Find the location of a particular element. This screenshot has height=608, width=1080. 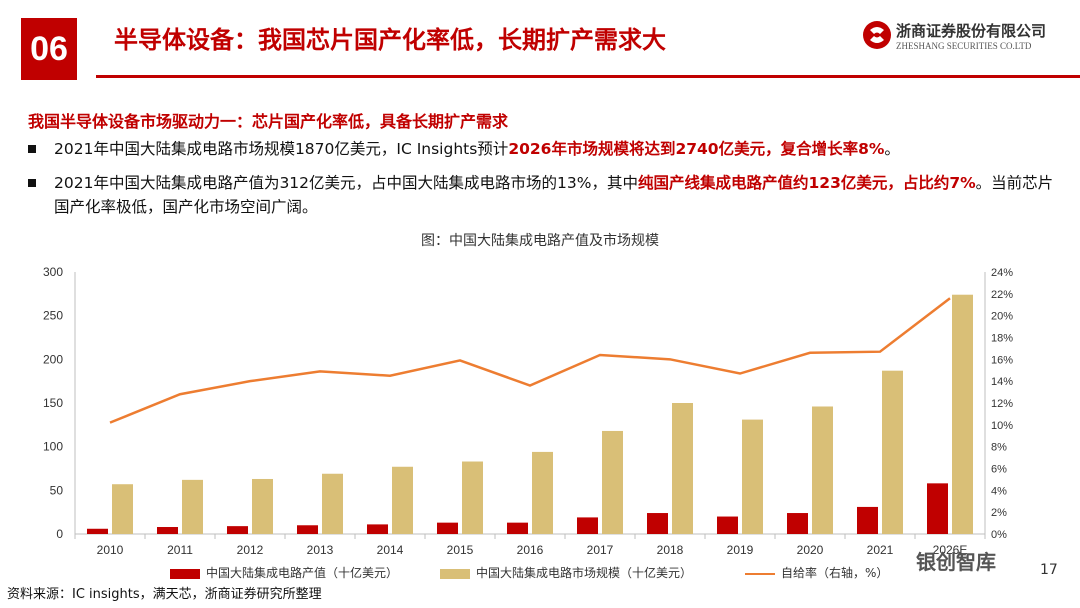

bullet-text: 2021年中国大陆集成电路市场规模1870亿美元，IC Insights预计 is located at coordinates (281, 149).